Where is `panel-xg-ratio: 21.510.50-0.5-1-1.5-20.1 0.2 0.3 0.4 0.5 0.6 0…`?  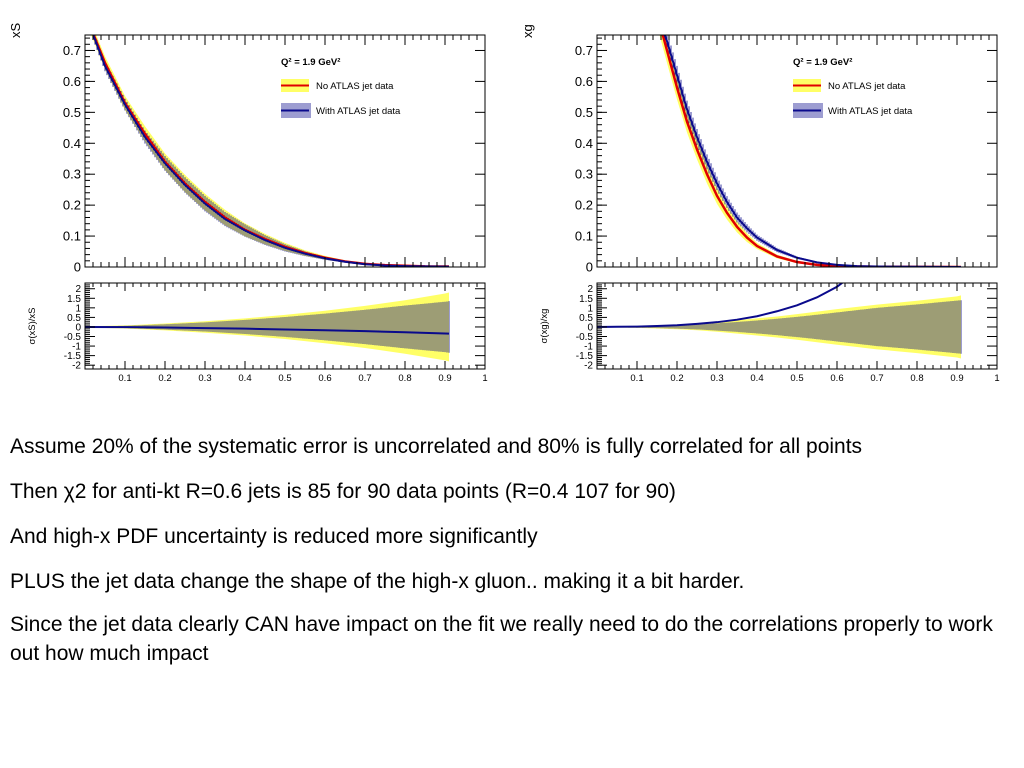
panel-xg-ratio: 21.510.50-0.5-1-1.5-20.1 0.2 0.3 0.4 0.5 0.6 0… is located at coordinates (769, 333).